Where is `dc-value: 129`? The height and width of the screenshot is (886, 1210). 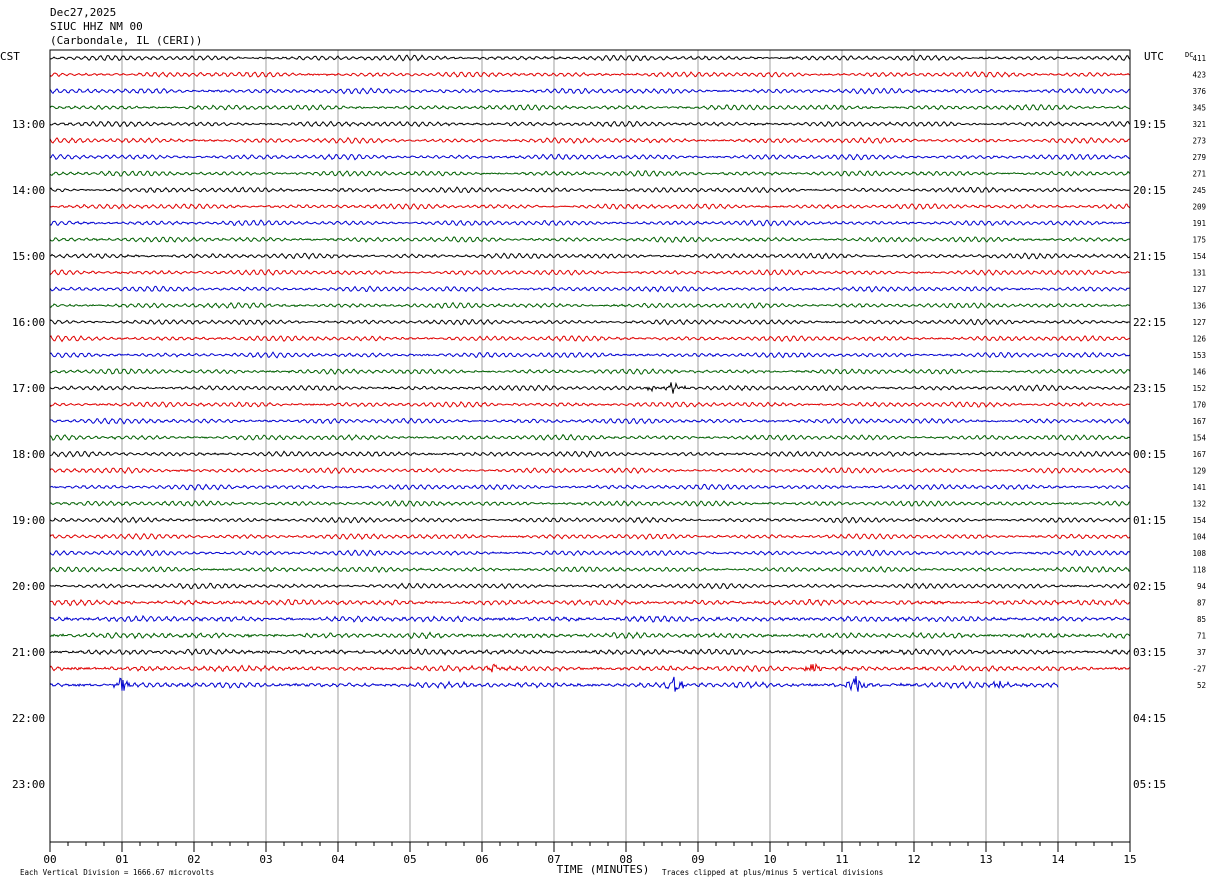
dc-value: 129 is located at coordinates (1199, 471).